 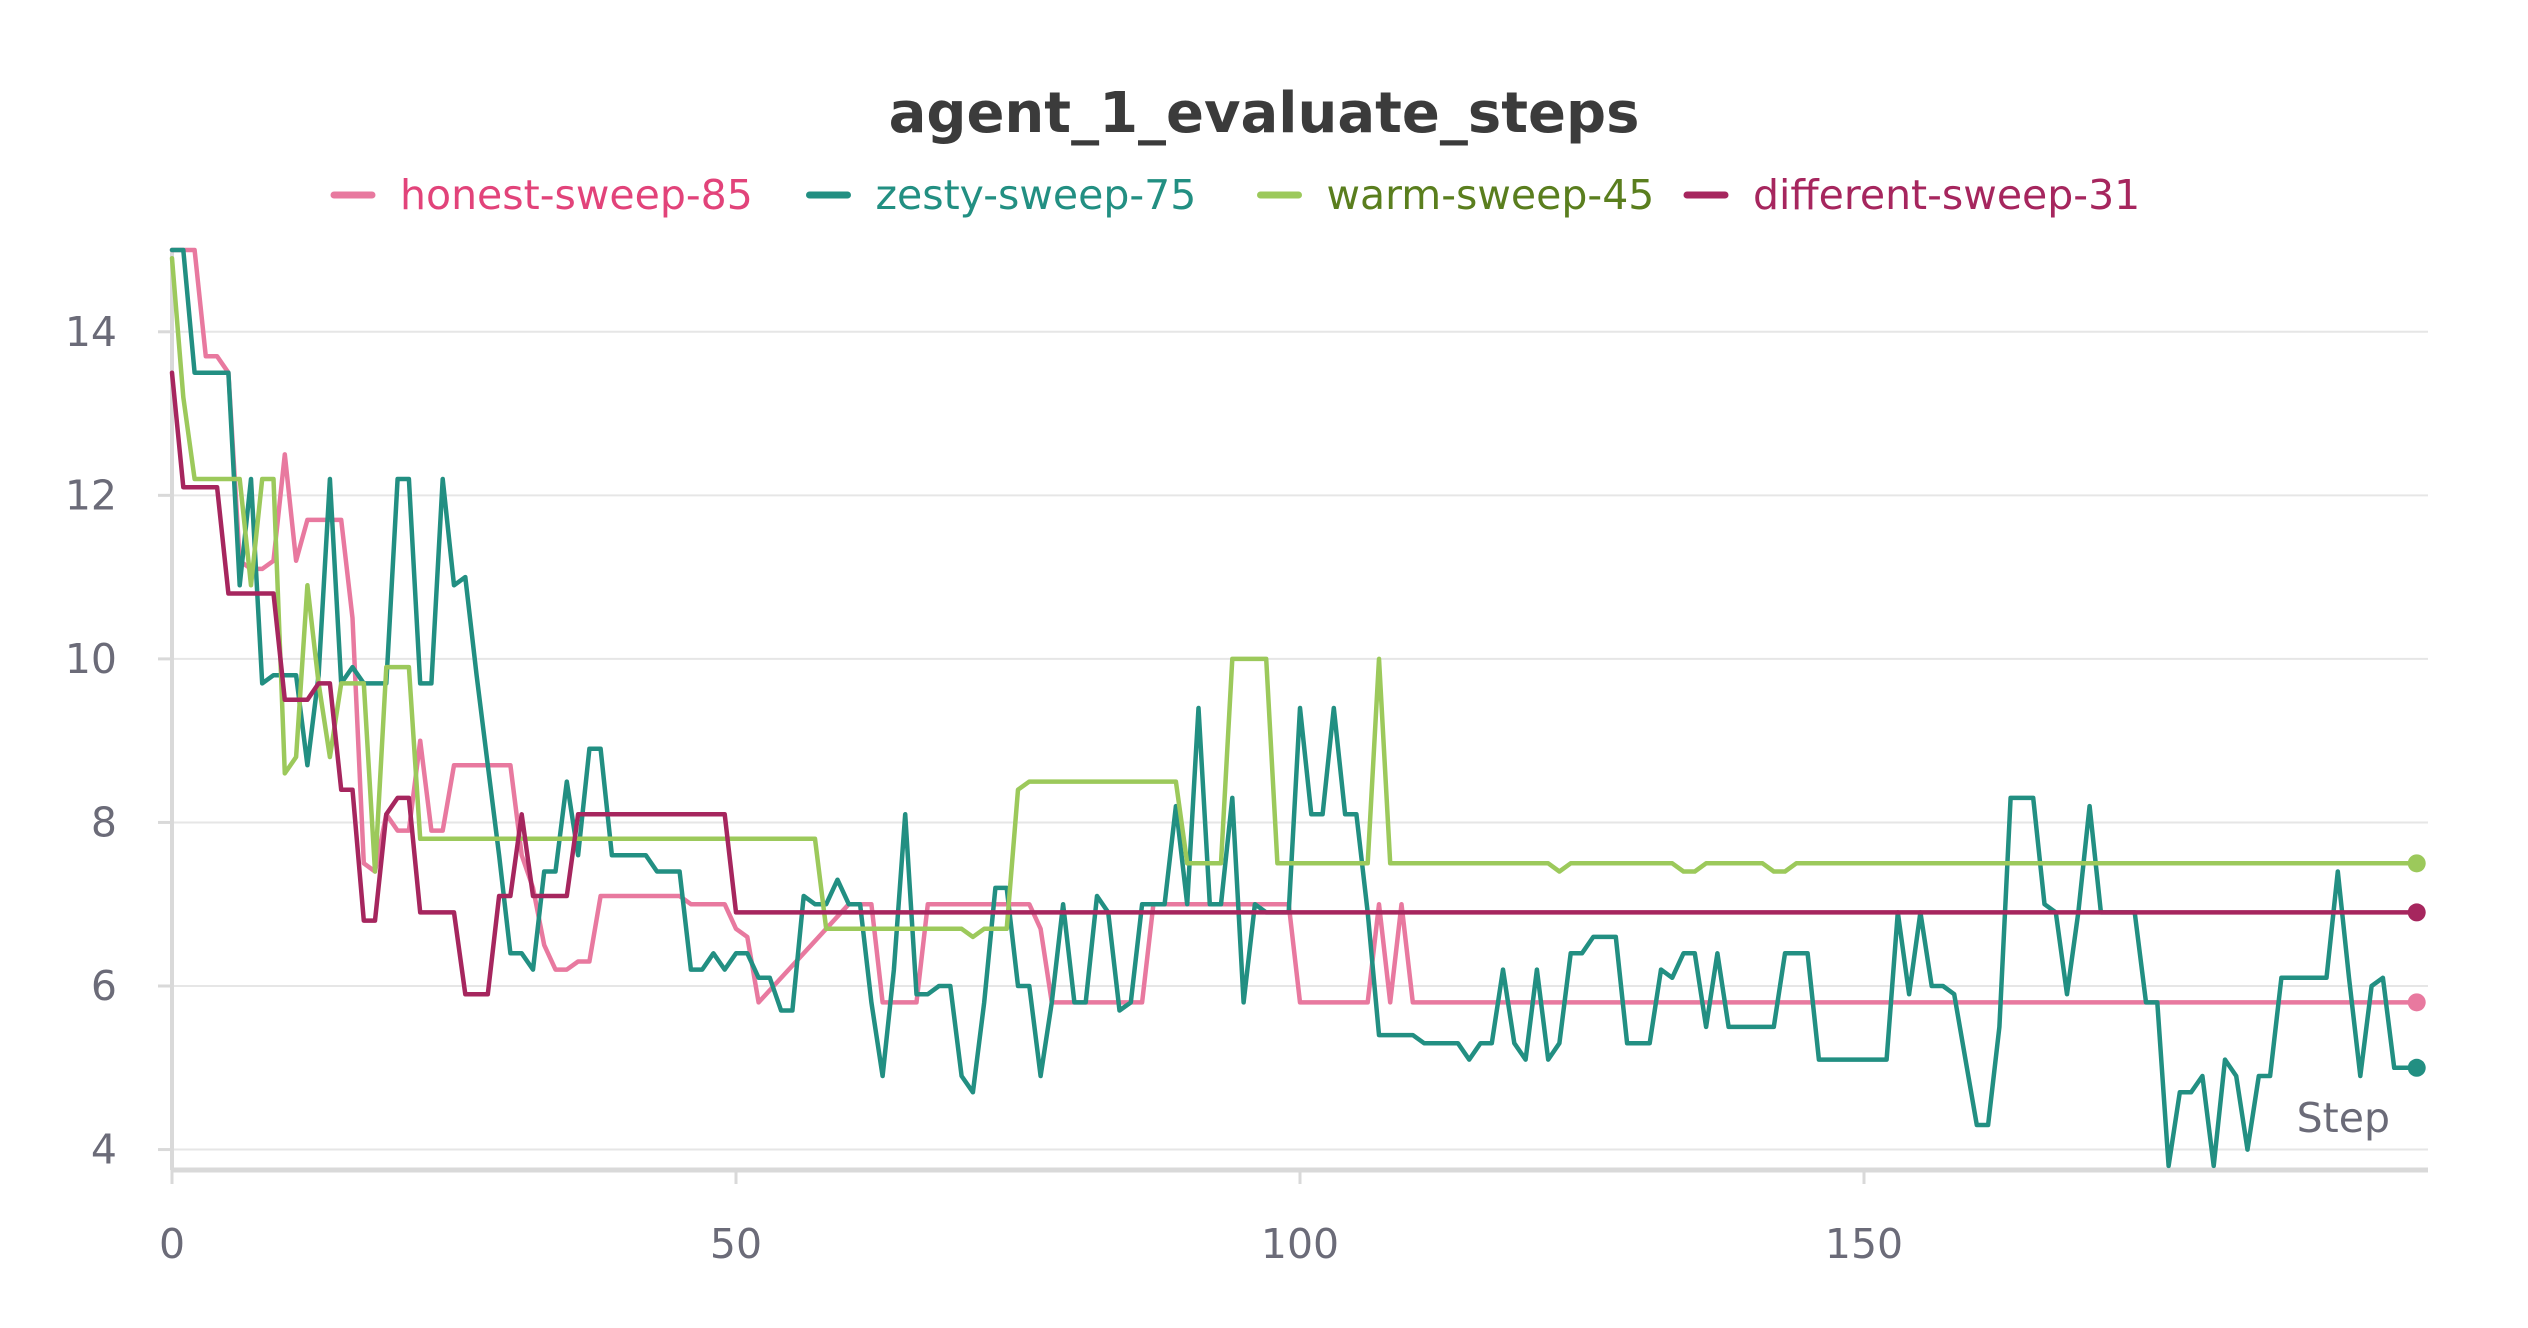 What do you see at coordinates (104, 986) in the screenshot?
I see `y-tick-label: 6` at bounding box center [104, 986].